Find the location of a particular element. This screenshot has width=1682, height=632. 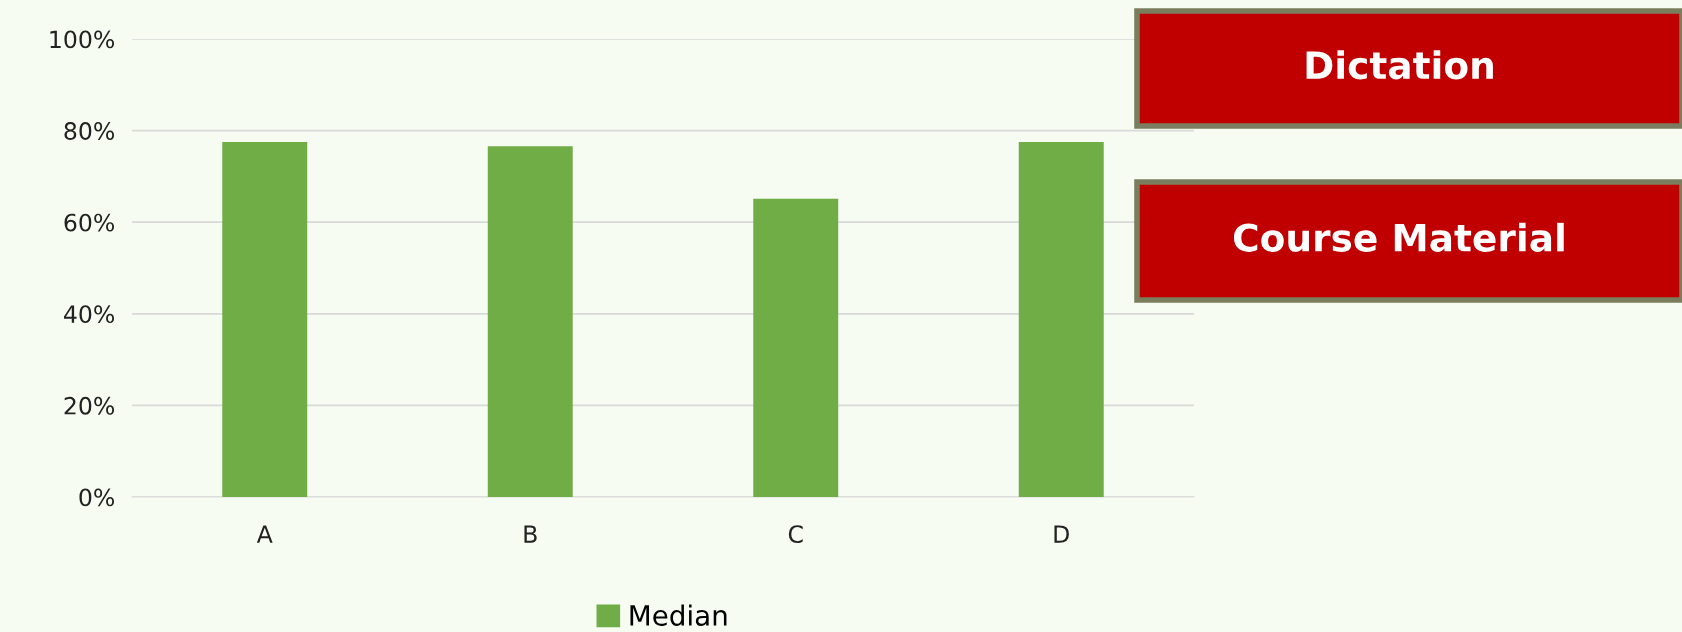

text: Course Material is located at coordinates (1398, 237).